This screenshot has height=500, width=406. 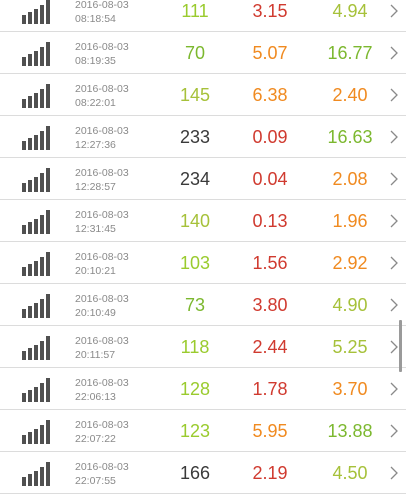 What do you see at coordinates (95, 61) in the screenshot?
I see `time-text: 08:19:35` at bounding box center [95, 61].